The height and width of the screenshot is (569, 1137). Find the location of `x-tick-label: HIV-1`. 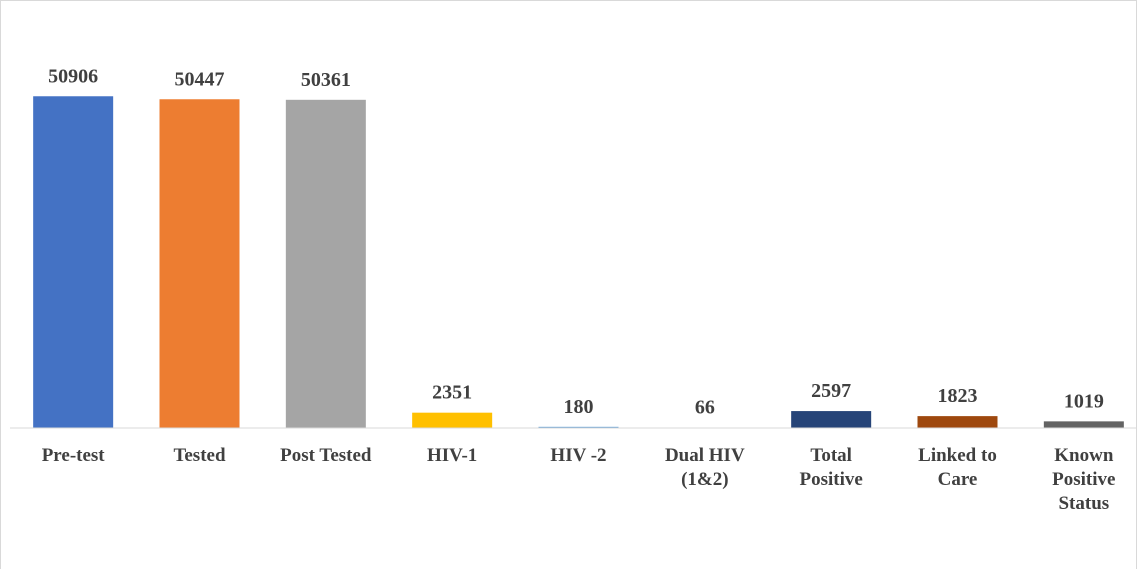

x-tick-label: HIV-1 is located at coordinates (452, 455).